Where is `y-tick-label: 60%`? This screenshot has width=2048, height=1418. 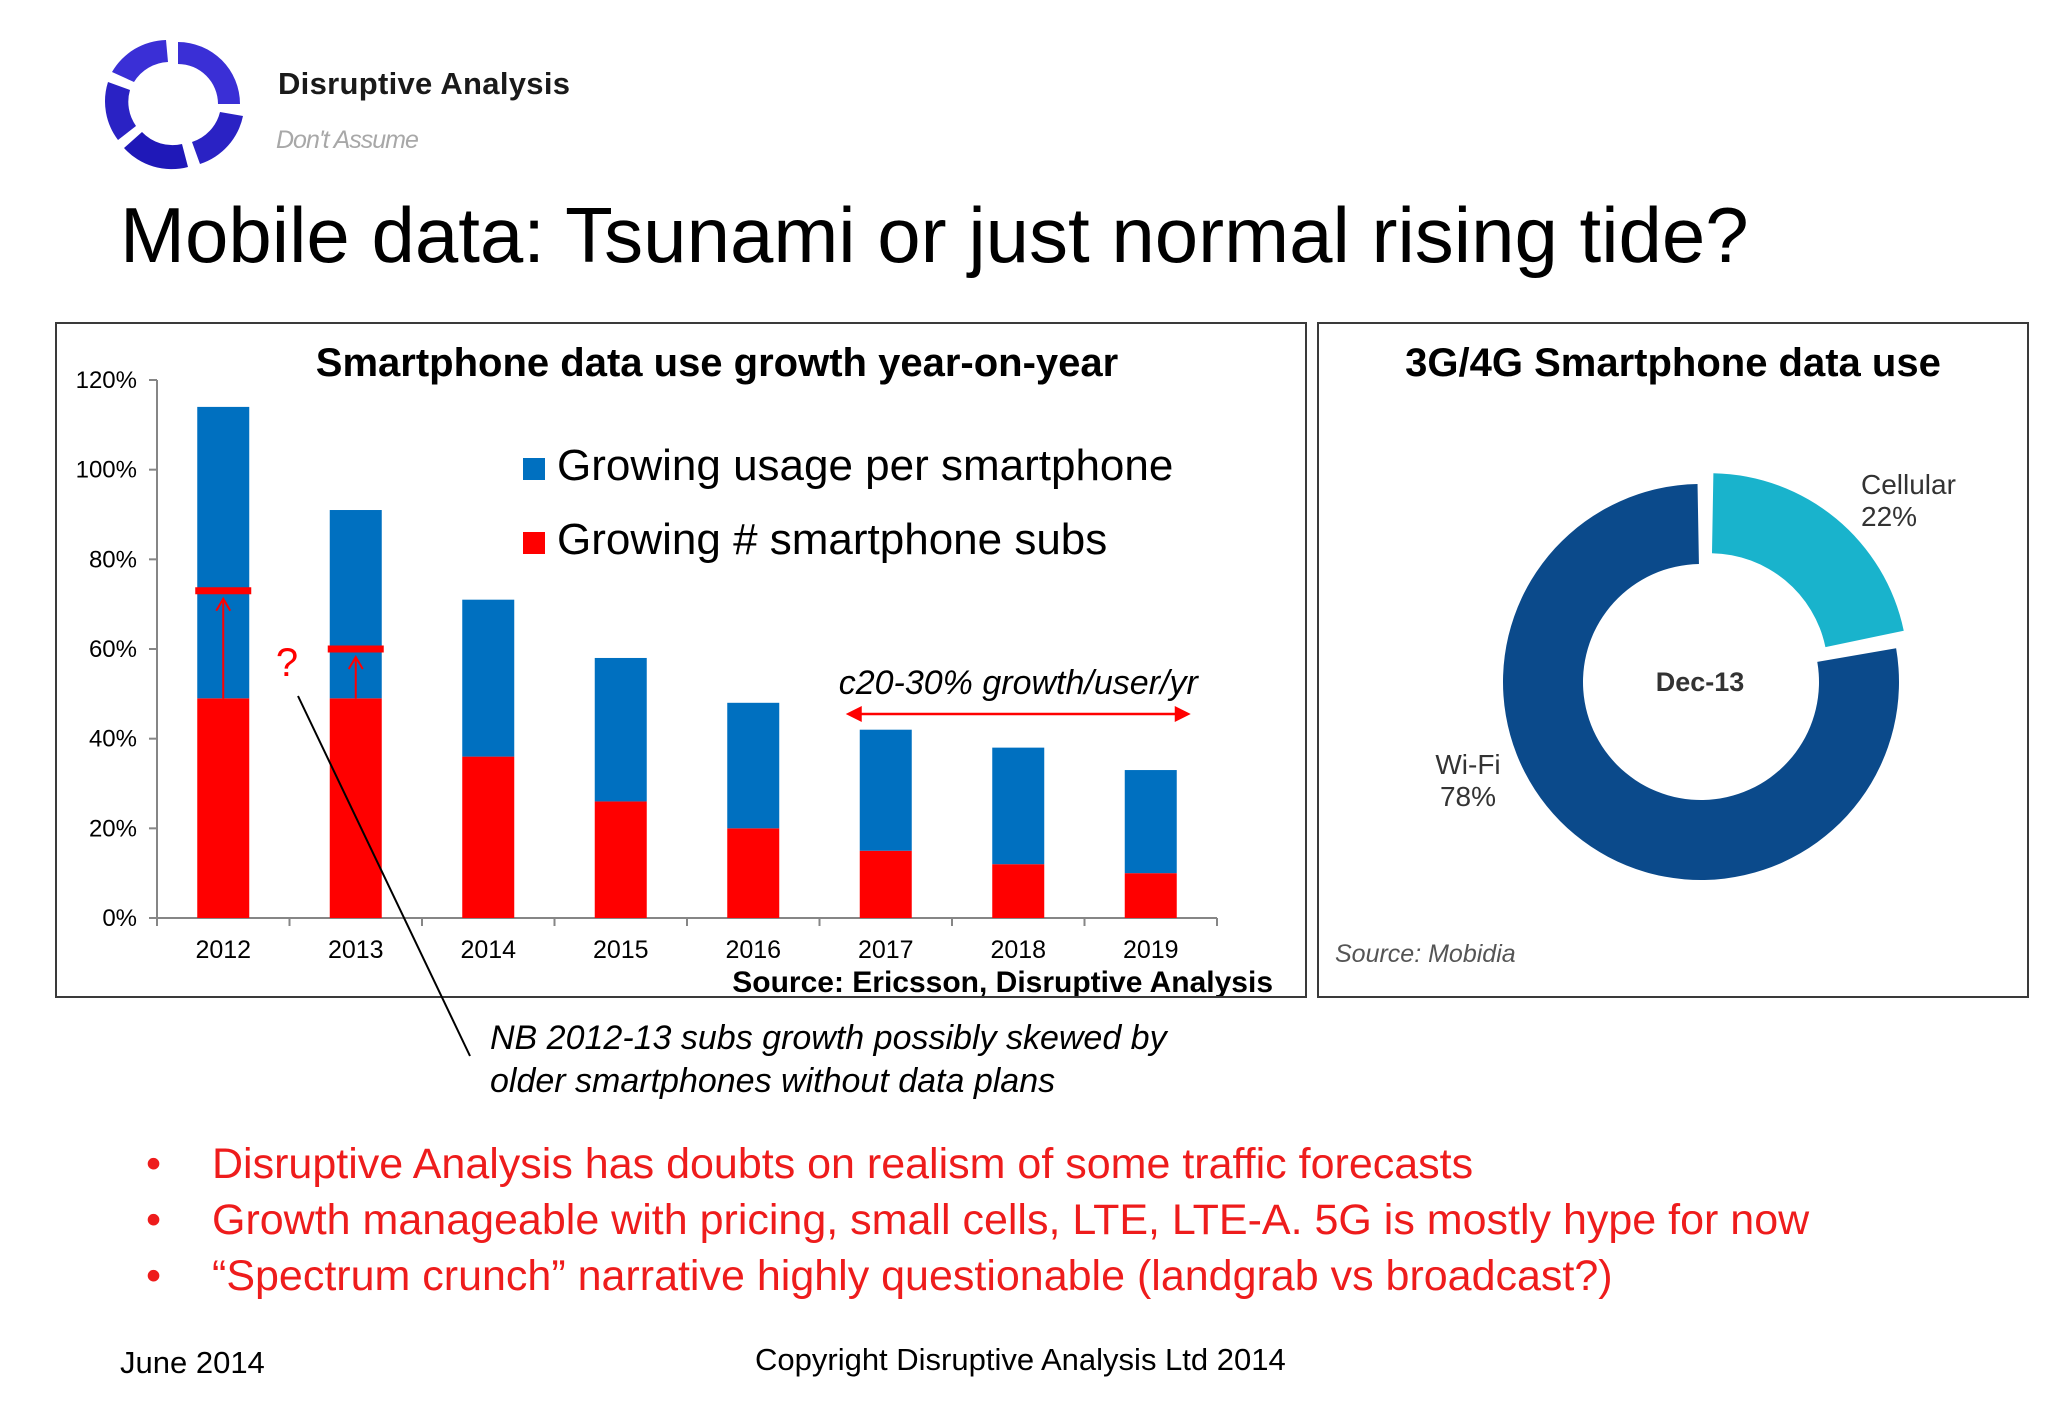
y-tick-label: 60% is located at coordinates (113, 649).